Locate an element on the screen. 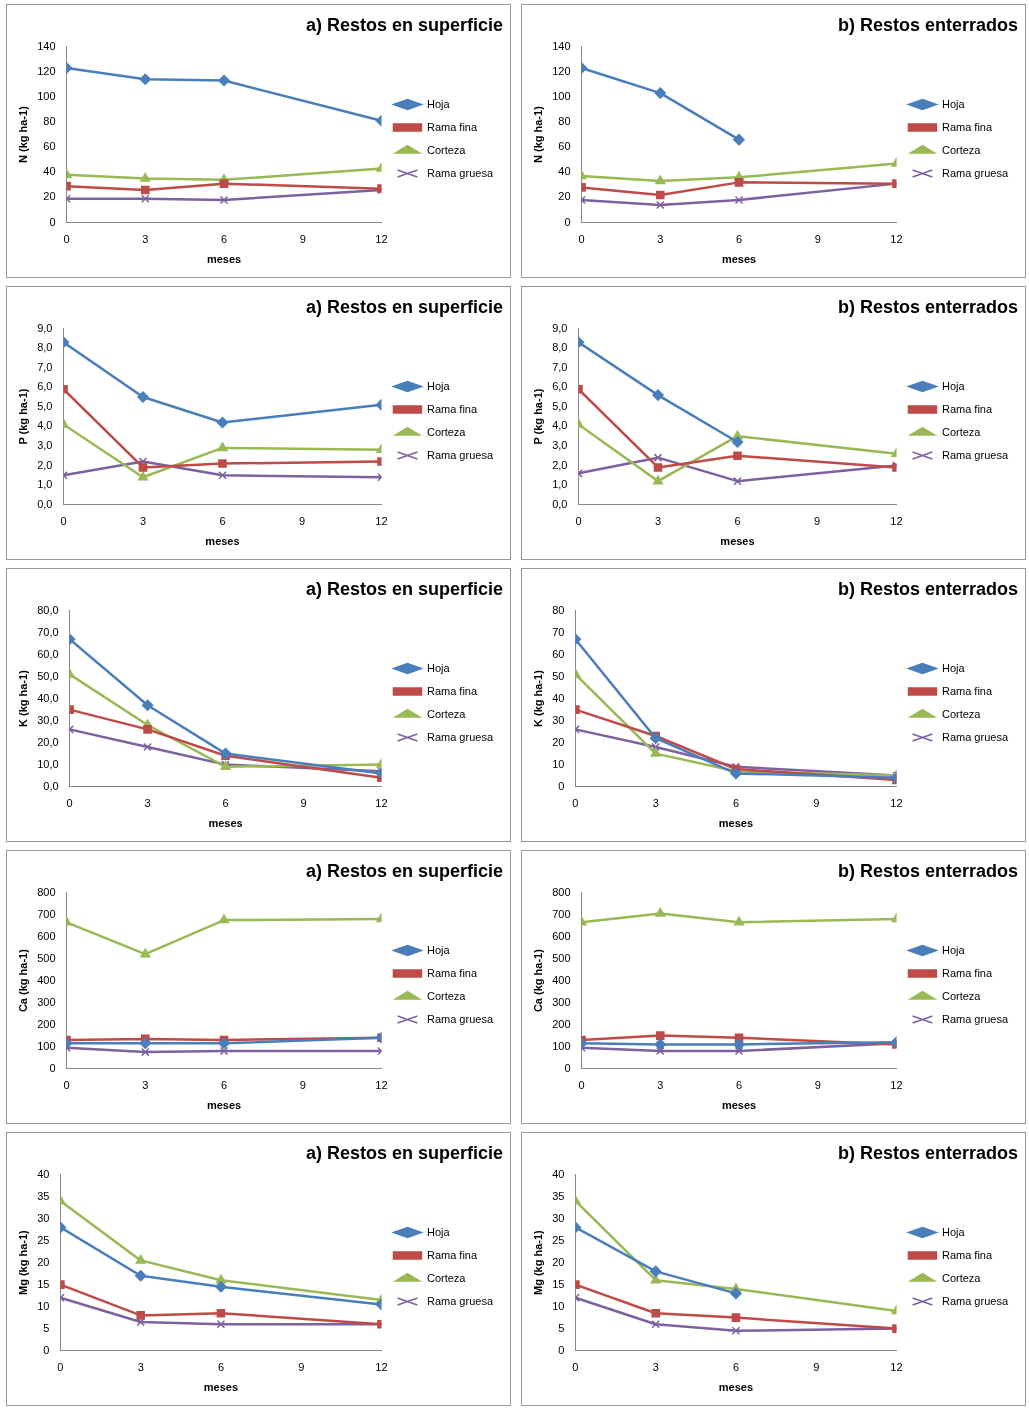 This screenshot has width=1029, height=1419. y-axis-title: N (kg ha-1) is located at coordinates (22, 134).